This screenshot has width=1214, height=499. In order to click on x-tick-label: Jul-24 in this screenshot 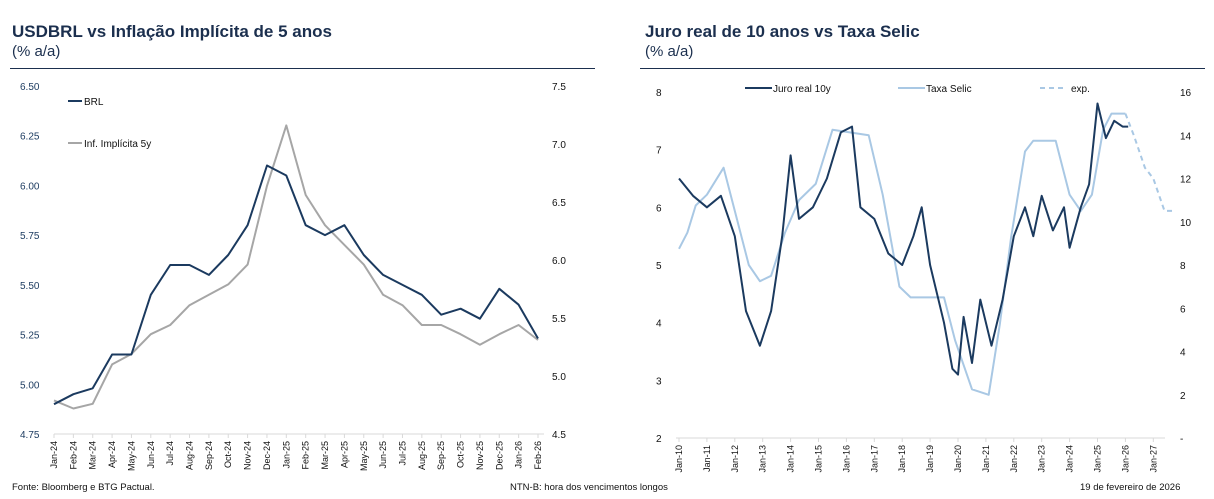, I will do `click(170, 453)`.